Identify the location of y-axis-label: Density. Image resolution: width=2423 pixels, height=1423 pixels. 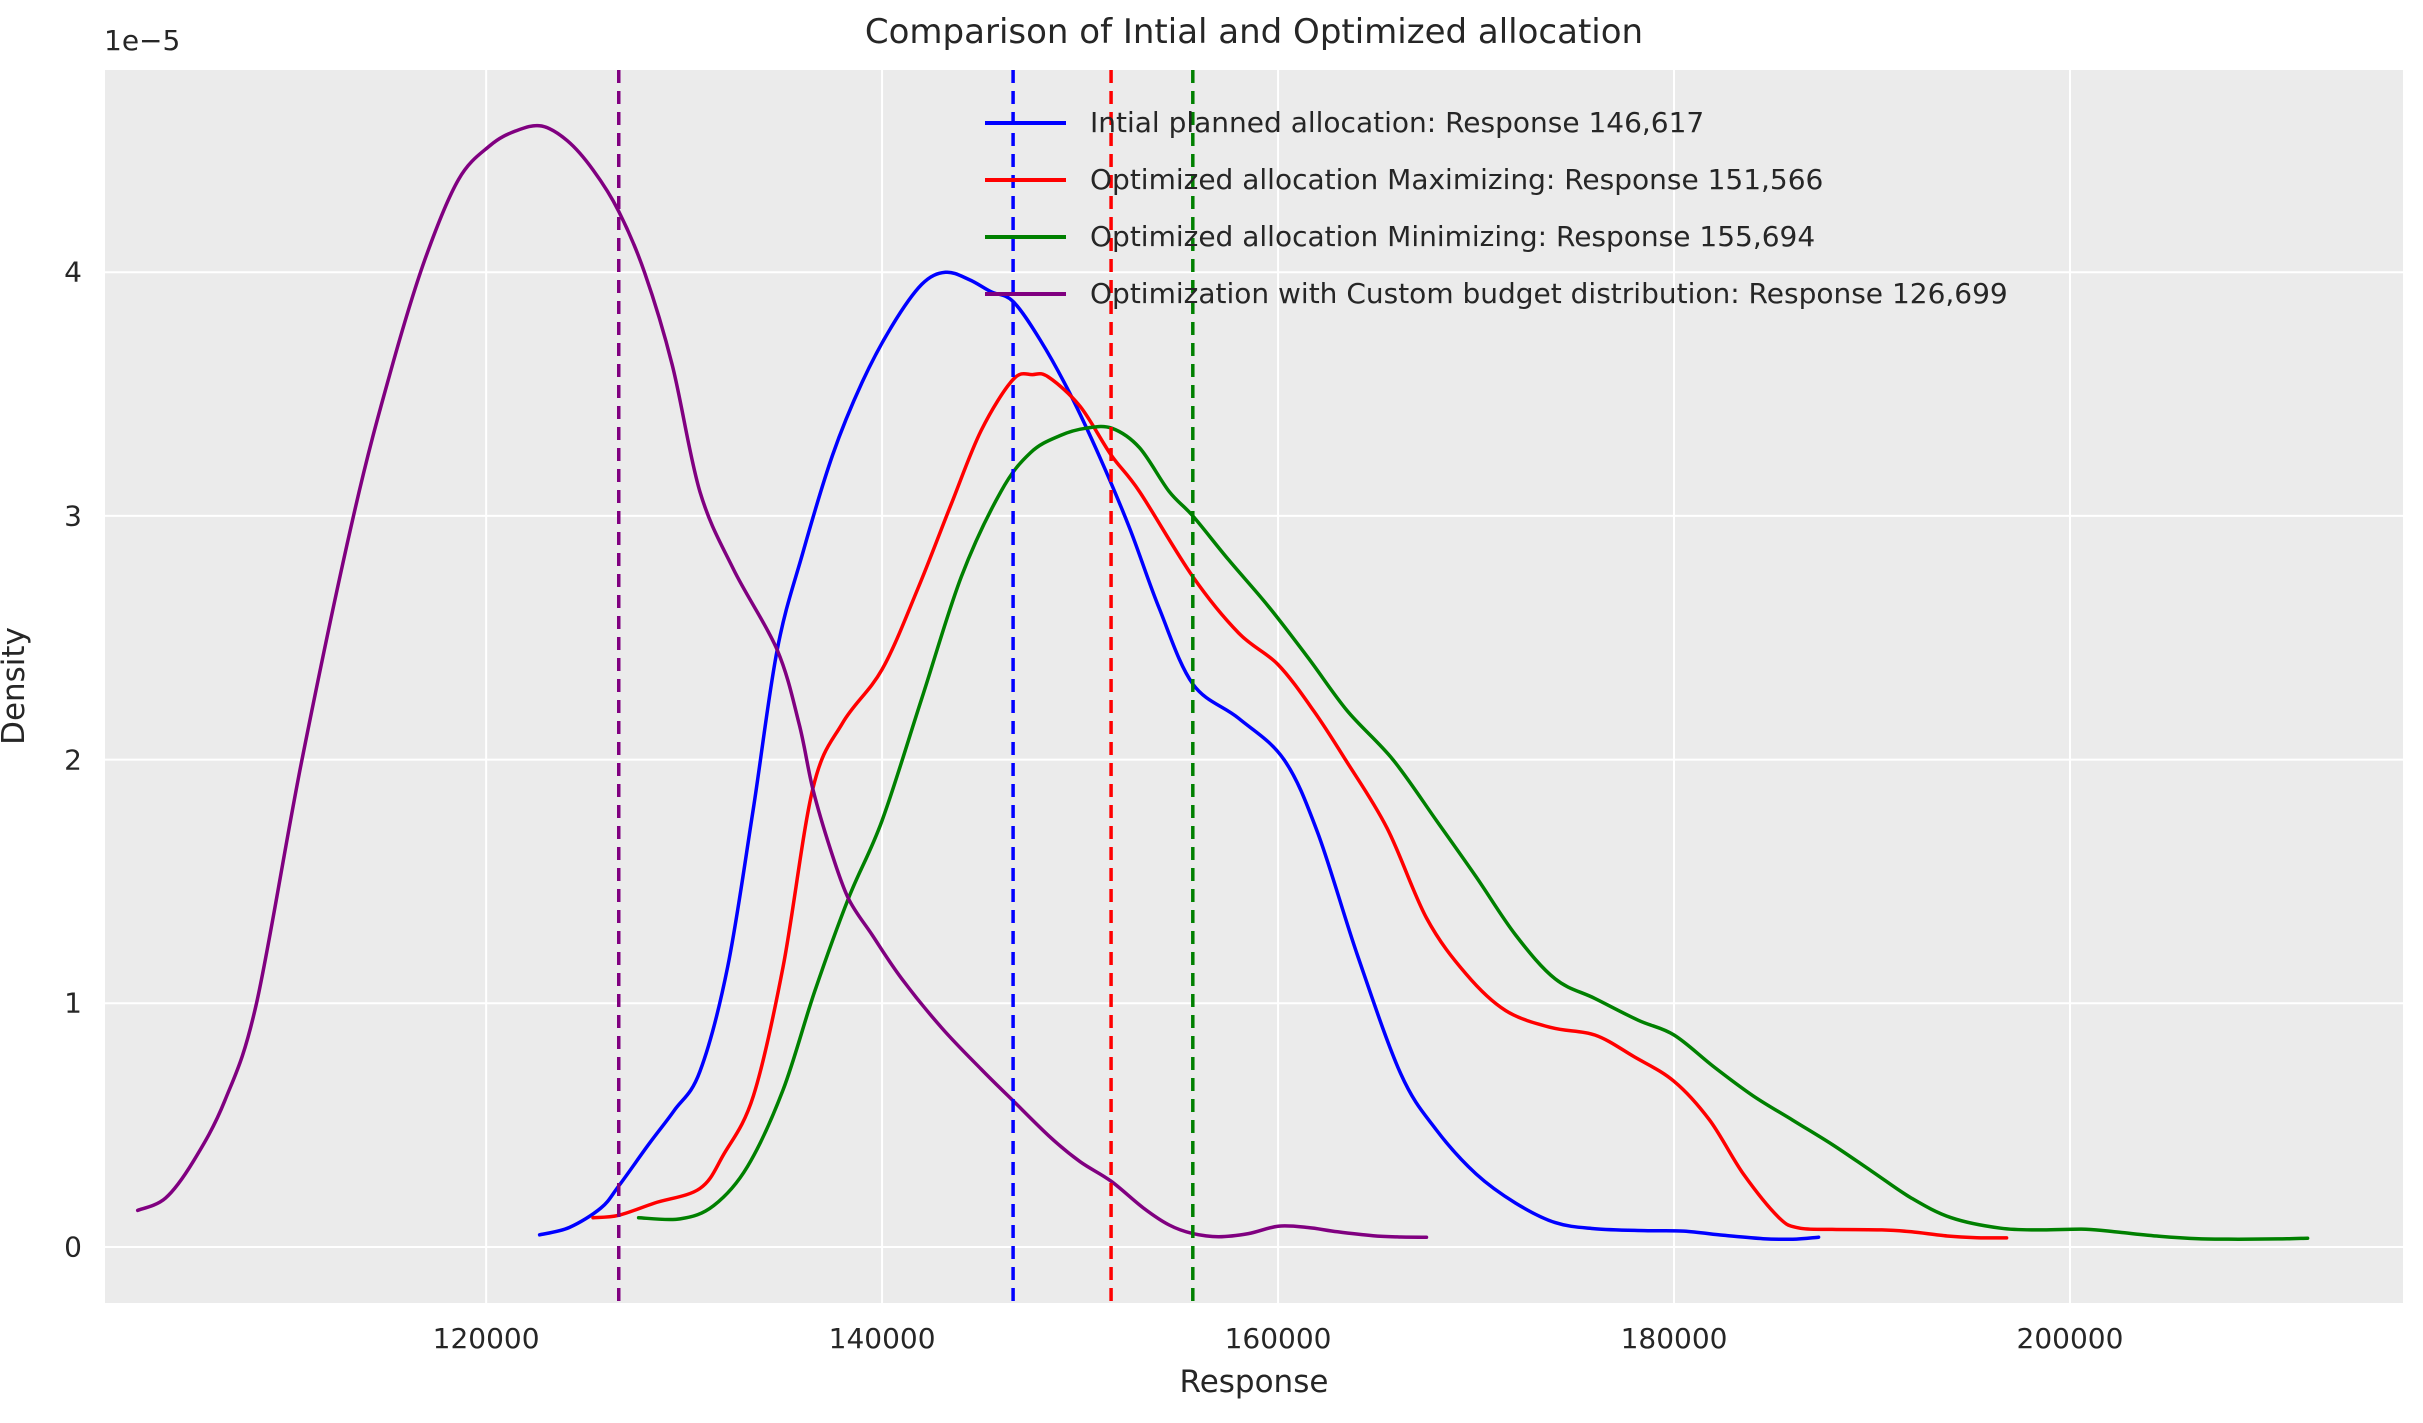
(16, 686).